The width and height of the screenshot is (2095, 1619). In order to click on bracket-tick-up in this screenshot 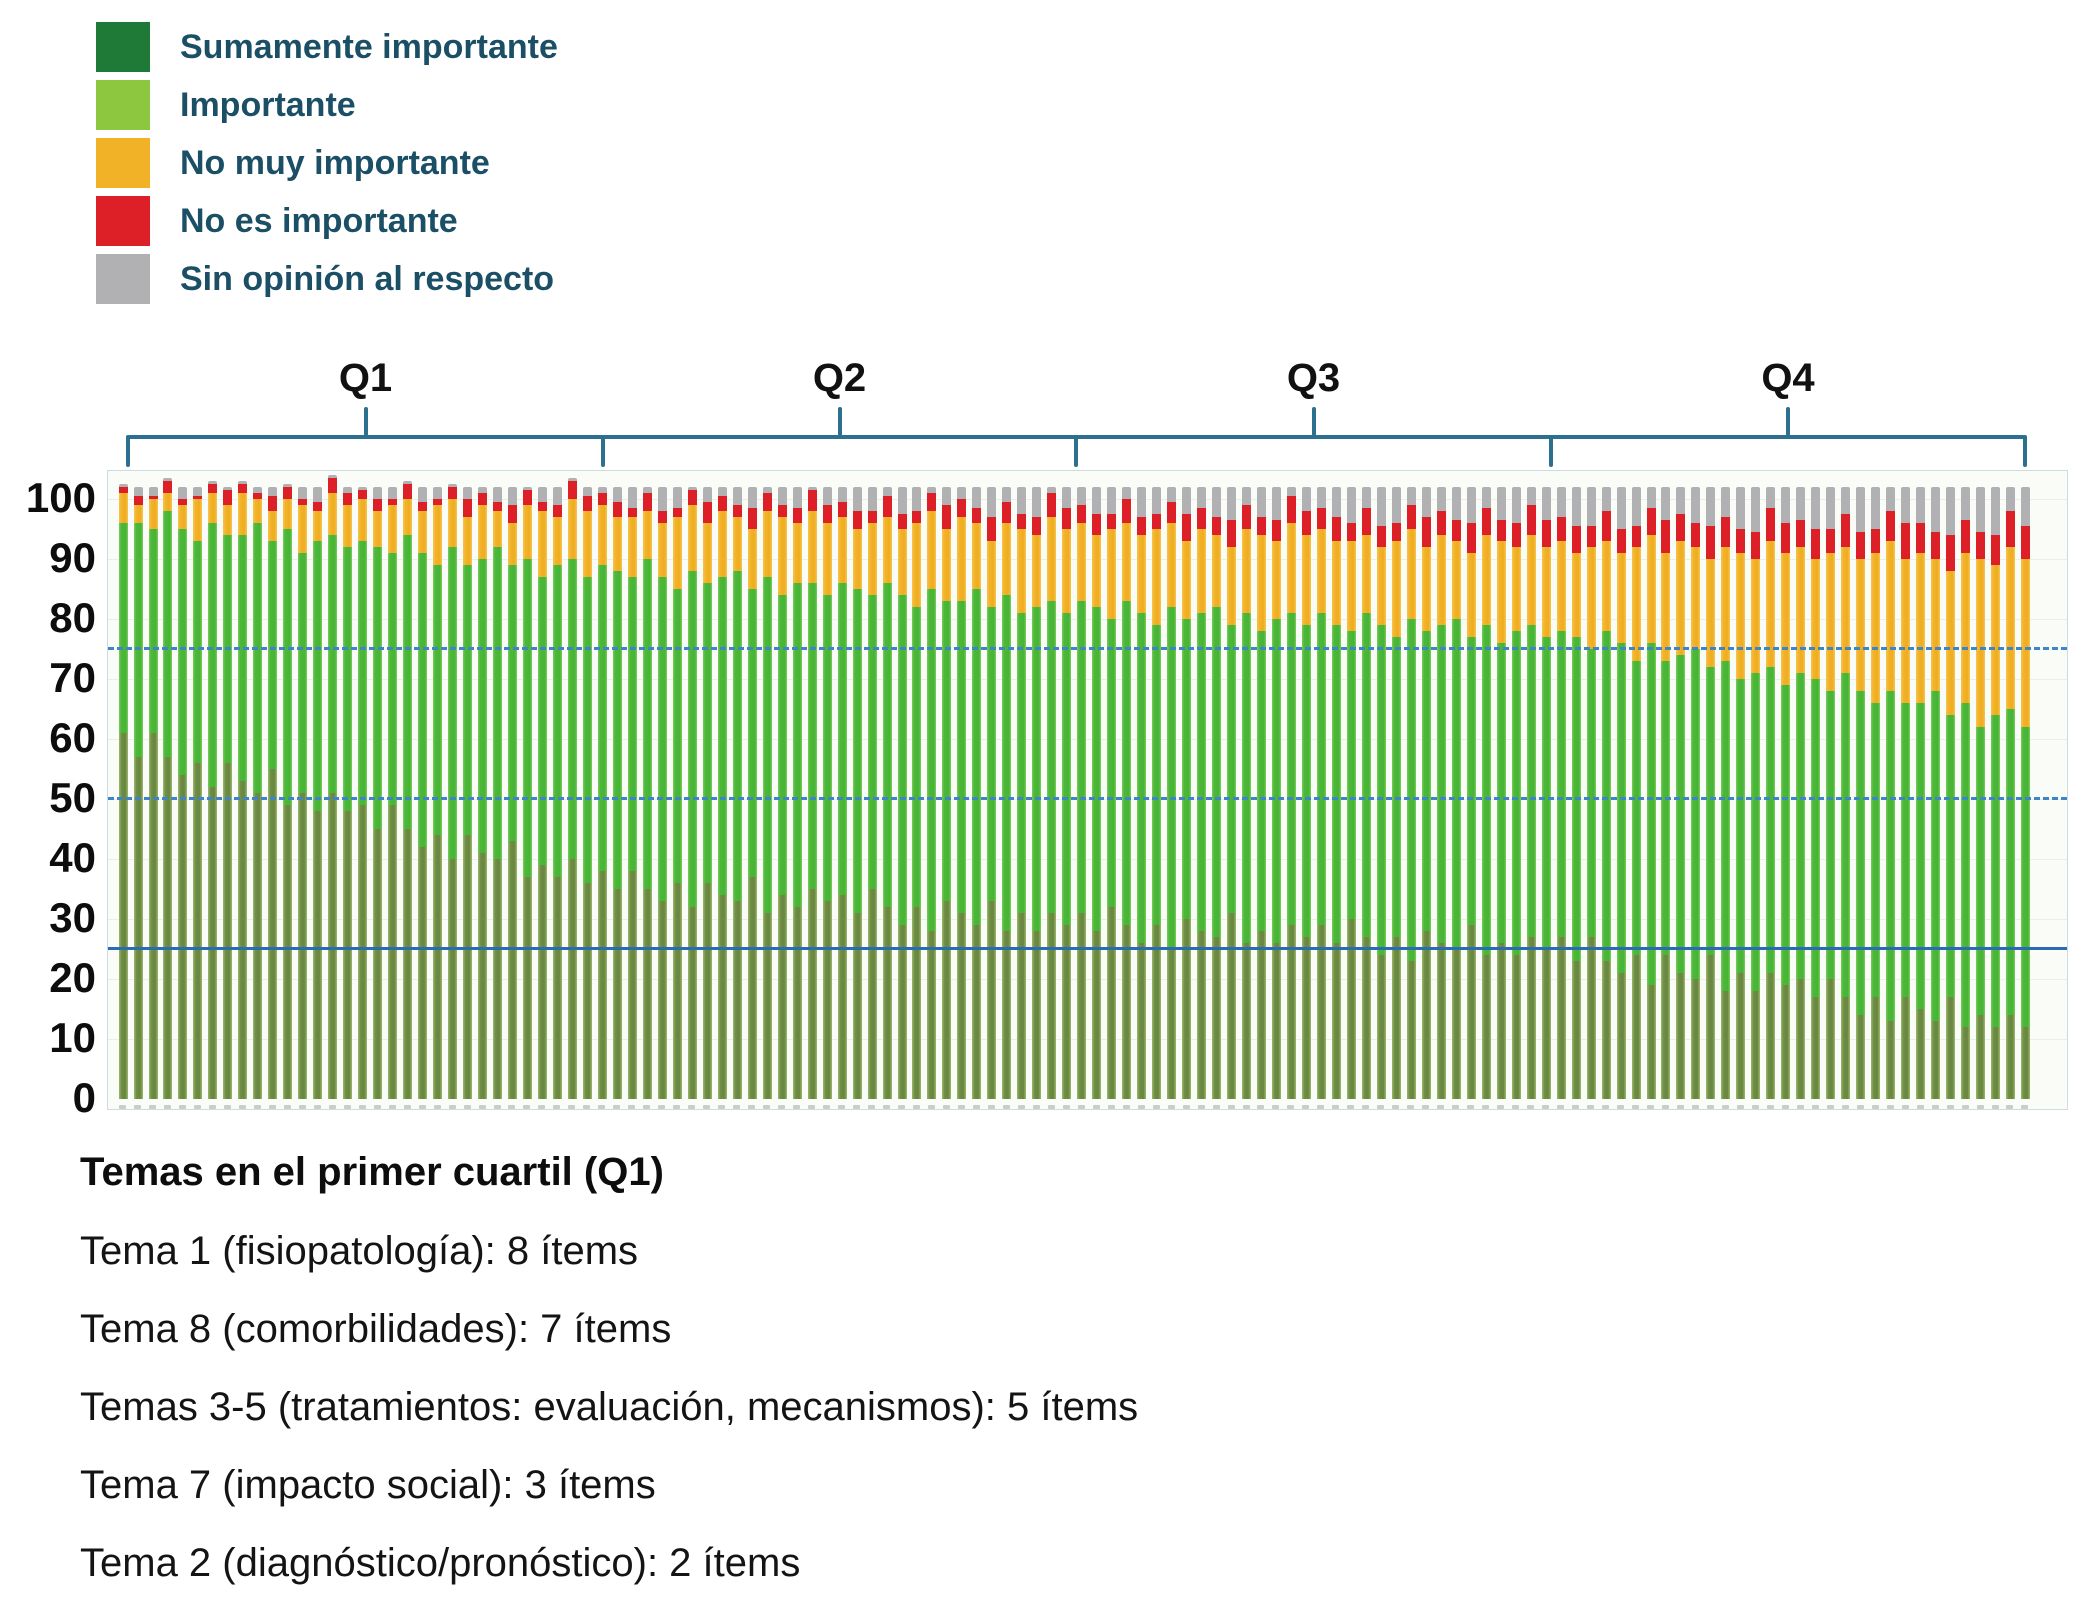, I will do `click(365, 421)`.